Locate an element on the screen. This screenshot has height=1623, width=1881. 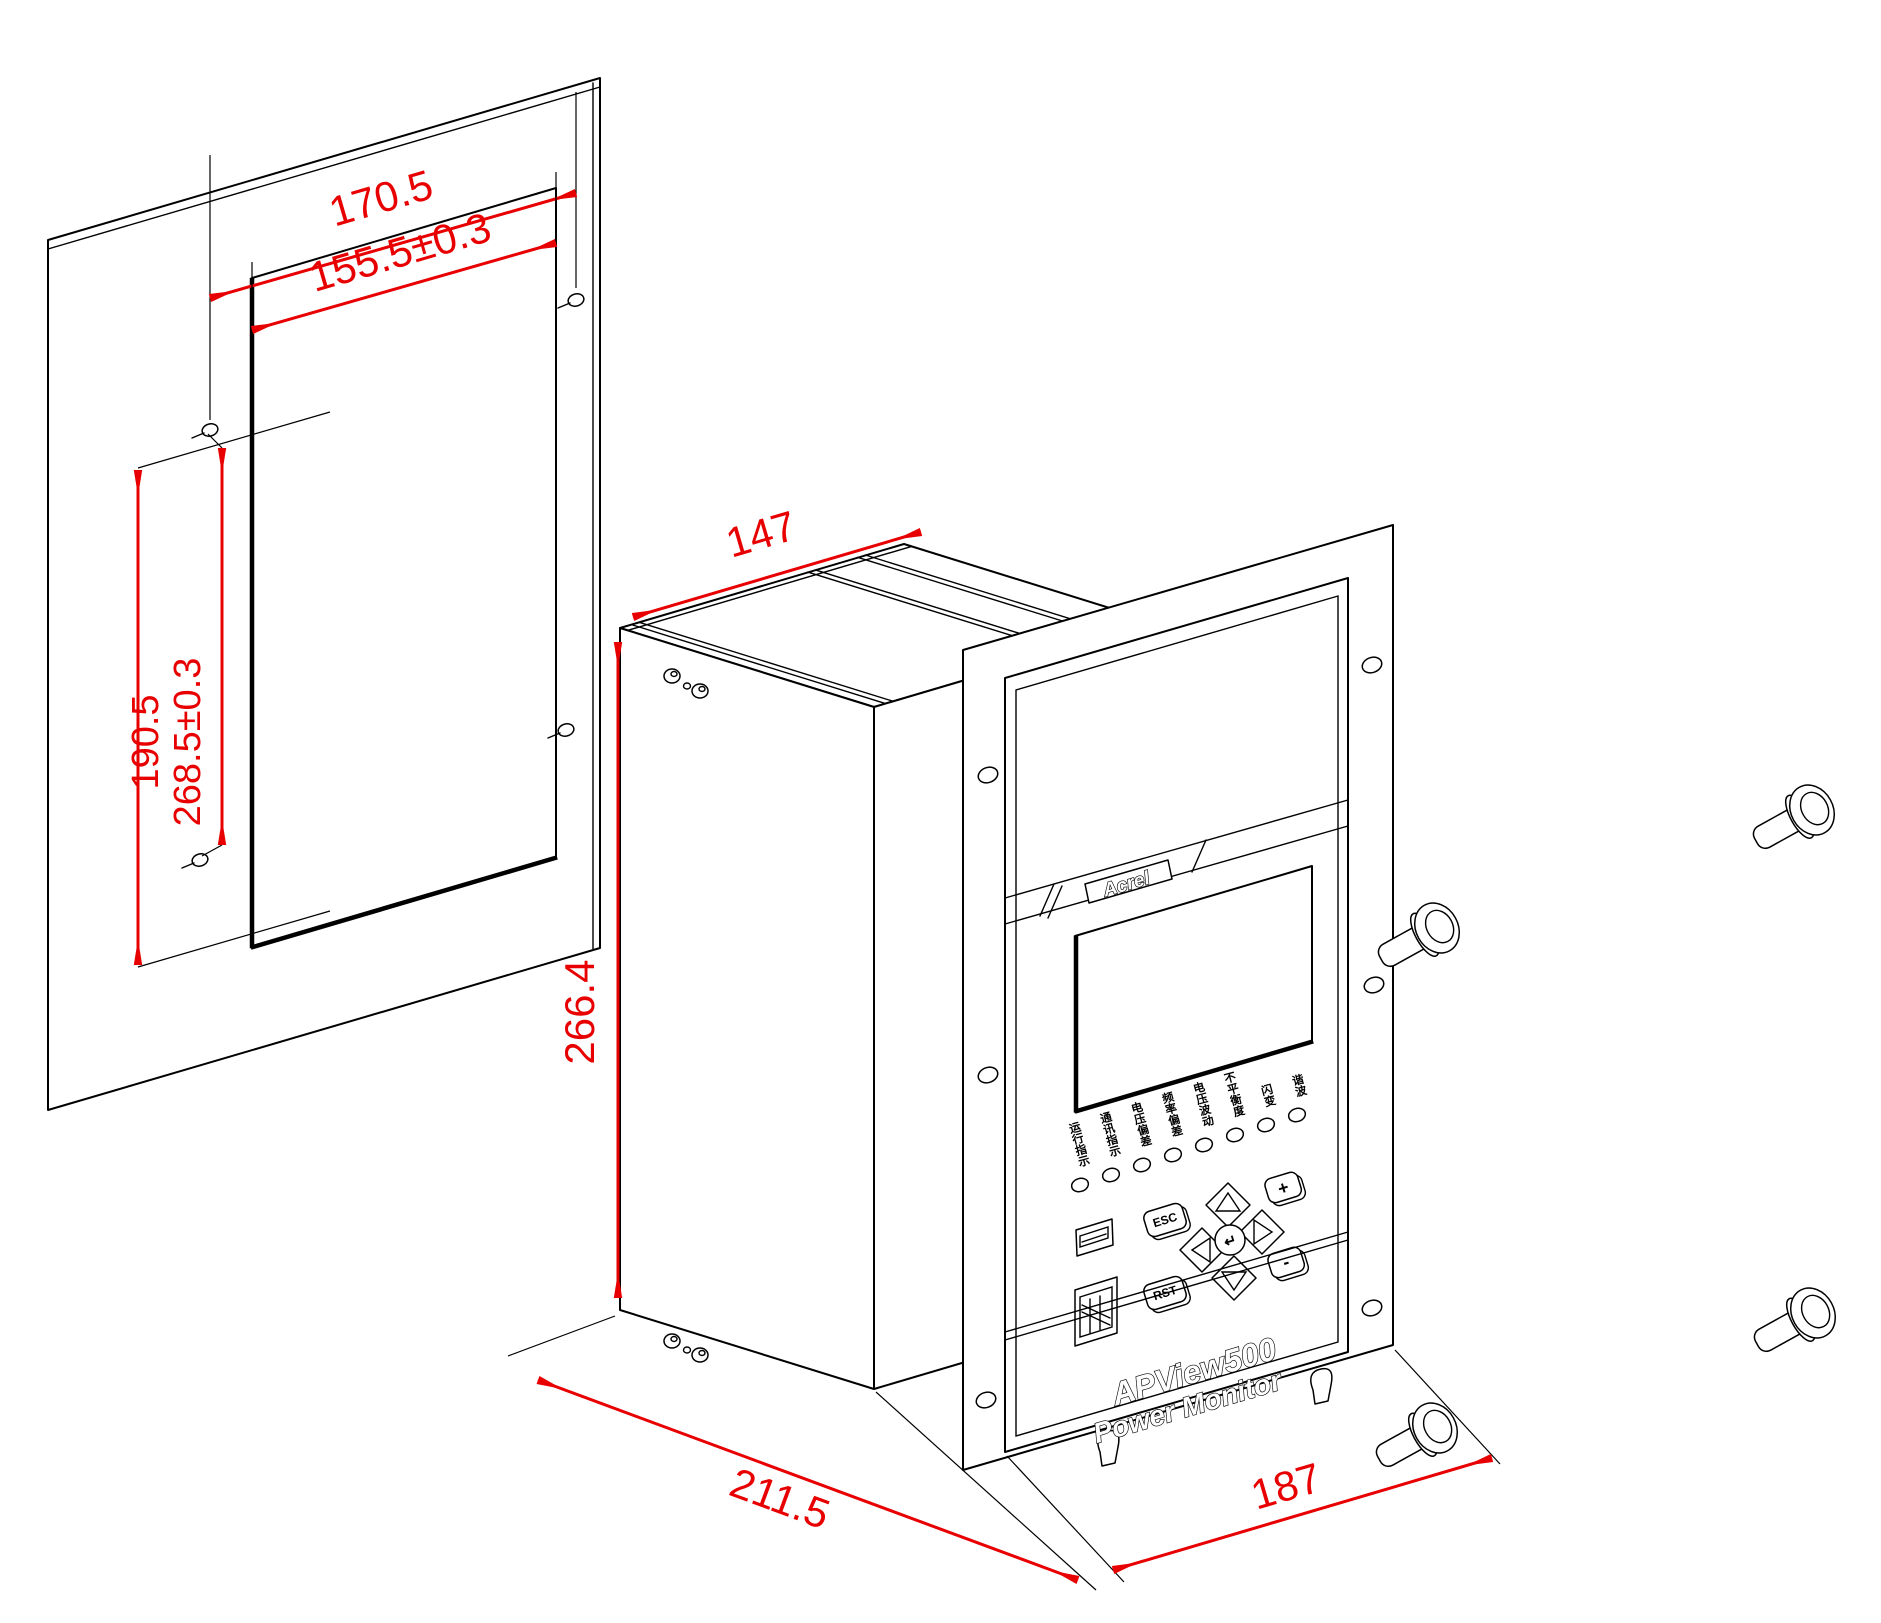
led-label: 闪变 is located at coordinates (1269, 1096).